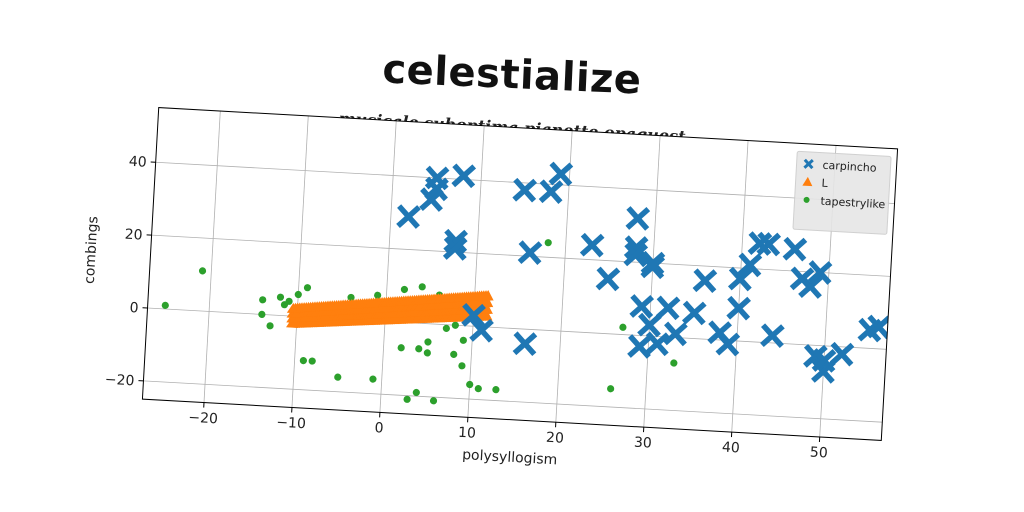 The height and width of the screenshot is (512, 1024). I want to click on legend-label: L, so click(825, 183).